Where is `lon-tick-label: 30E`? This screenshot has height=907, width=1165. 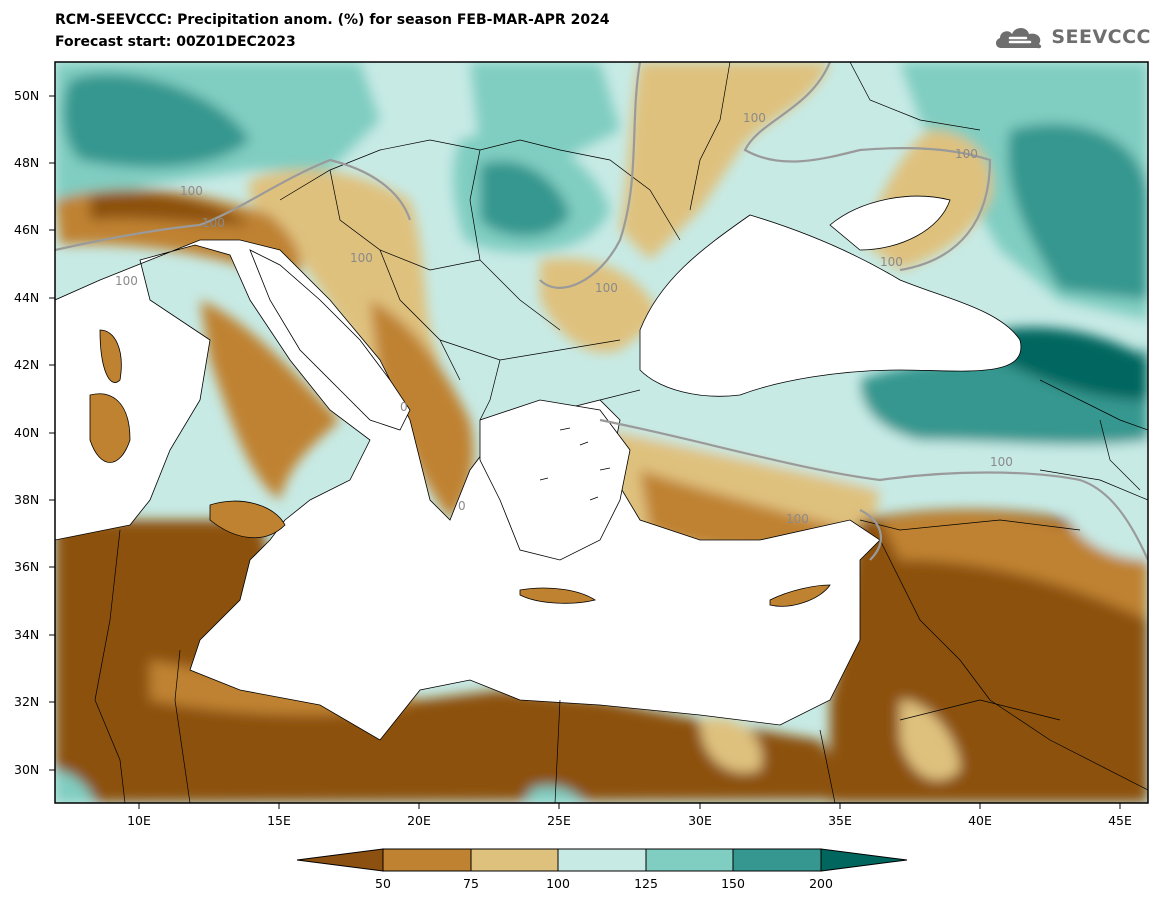
lon-tick-label: 30E is located at coordinates (700, 820).